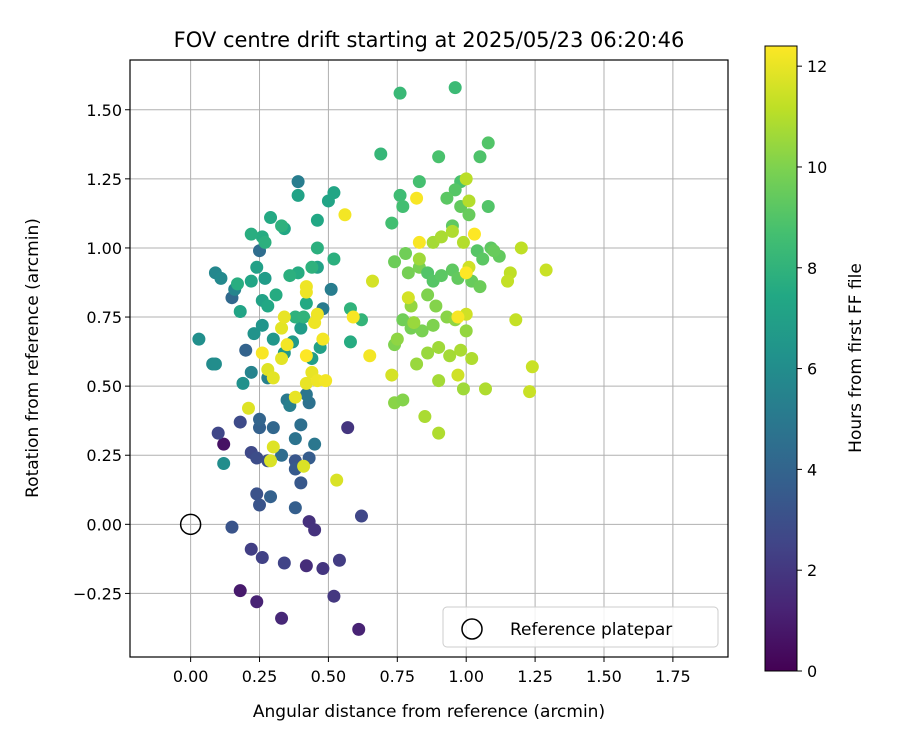 Image resolution: width=900 pixels, height=750 pixels. I want to click on y-tick-label: 0.00, so click(104, 524).